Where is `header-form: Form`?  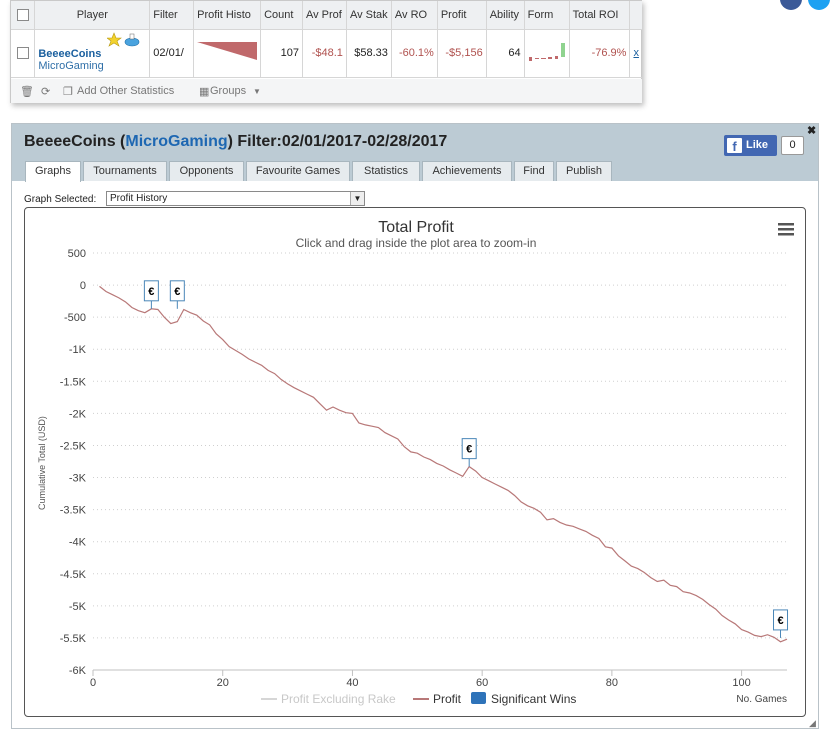
header-form: Form is located at coordinates (547, 15).